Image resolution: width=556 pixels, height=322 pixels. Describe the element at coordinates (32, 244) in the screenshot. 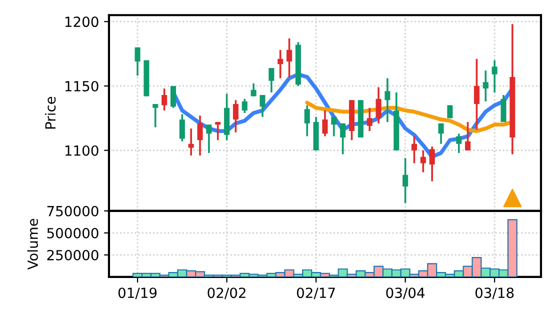

I see `y-axis-title: Volume` at that location.